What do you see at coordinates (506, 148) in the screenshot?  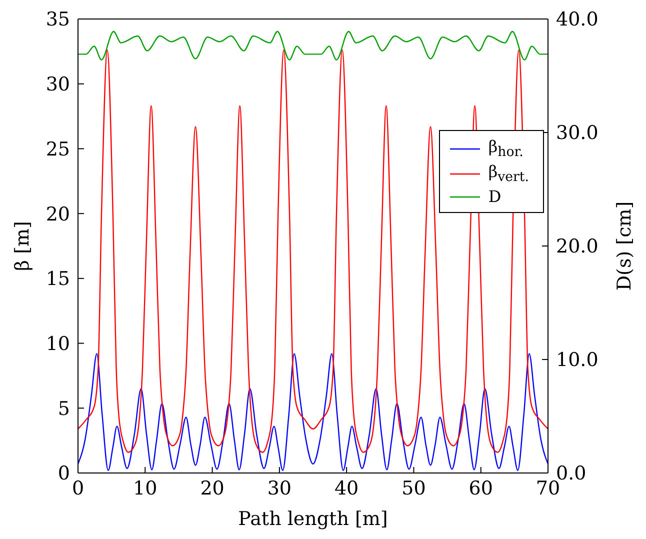 I see `legend-label: β$_{hor.}$` at bounding box center [506, 148].